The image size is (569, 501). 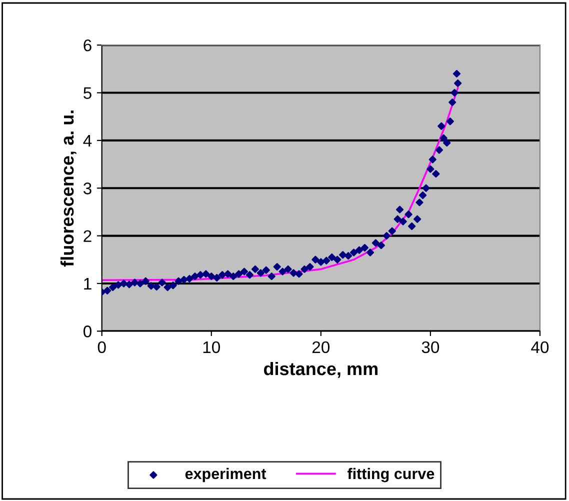 What do you see at coordinates (87, 140) in the screenshot?
I see `y-tick-label: 4` at bounding box center [87, 140].